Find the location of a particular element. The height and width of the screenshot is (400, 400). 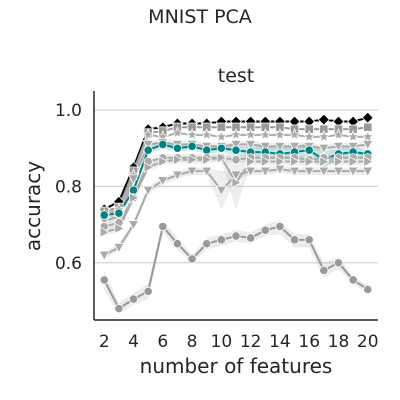

x-tick-label: 20 is located at coordinates (368, 342).